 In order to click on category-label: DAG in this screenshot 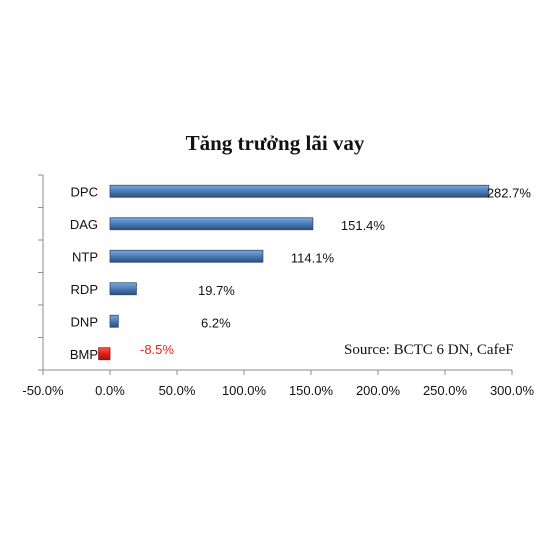, I will do `click(84, 224)`.